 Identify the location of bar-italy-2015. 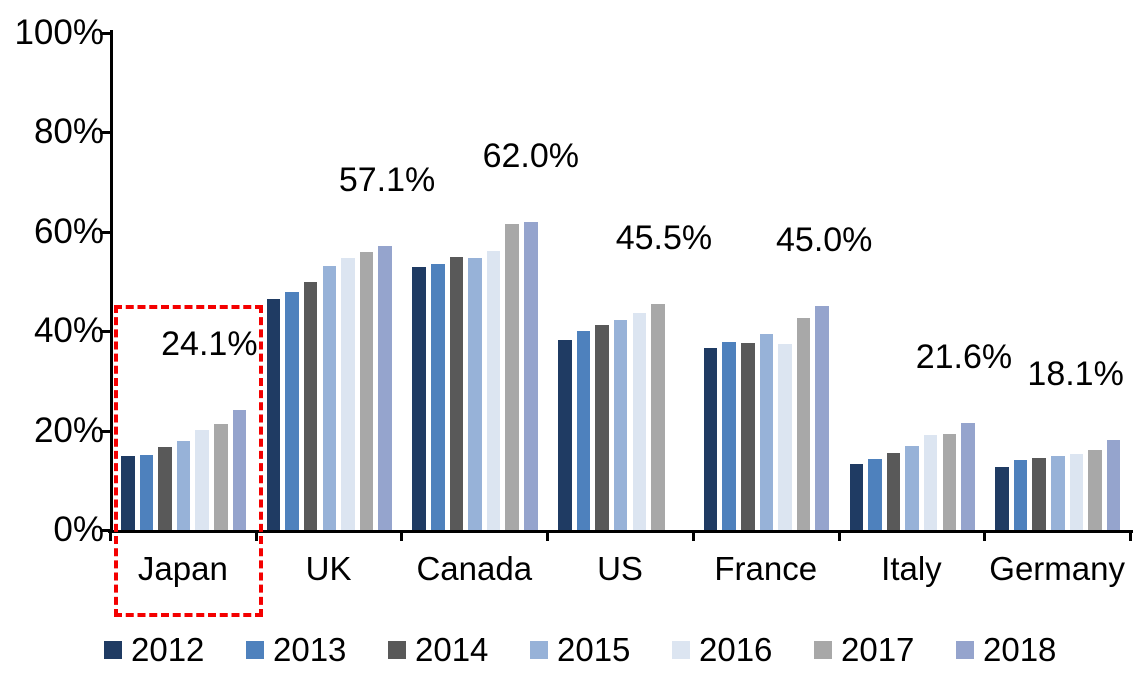
(912, 488).